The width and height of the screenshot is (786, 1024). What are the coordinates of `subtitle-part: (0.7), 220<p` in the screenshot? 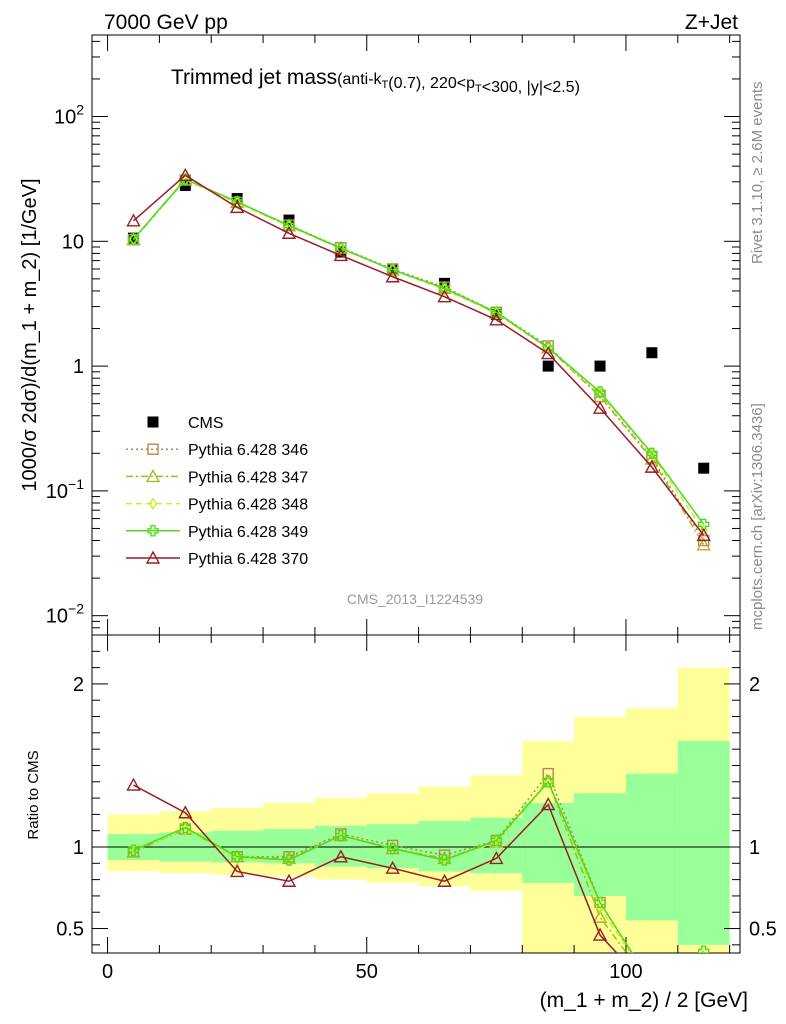 It's located at (431, 83).